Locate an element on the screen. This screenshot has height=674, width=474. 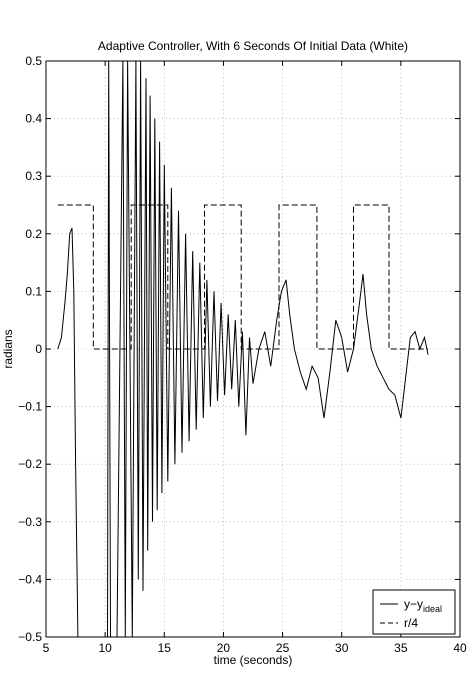
x-tick-label: 25 is located at coordinates (283, 648).